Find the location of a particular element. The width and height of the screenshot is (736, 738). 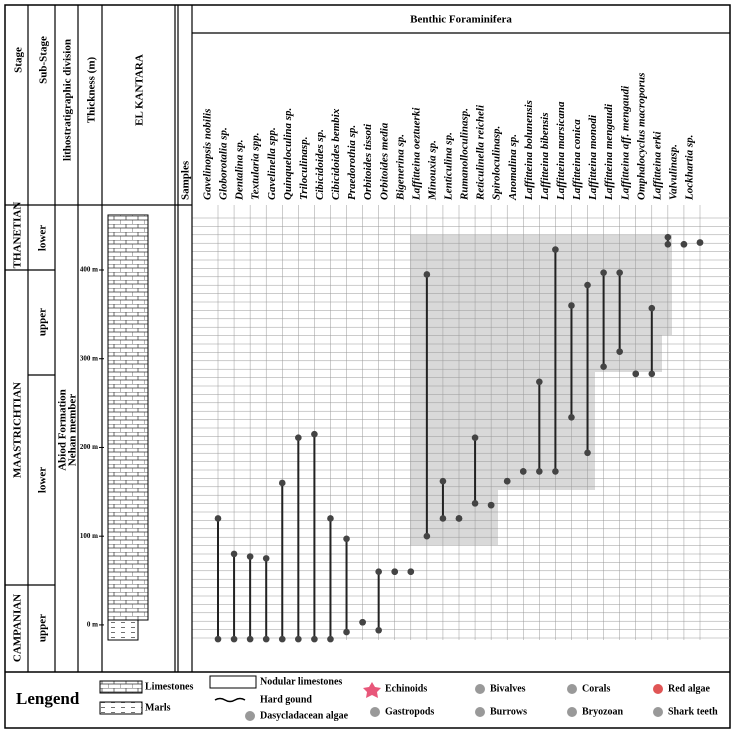

section-header: EL KANTARA is located at coordinates (140, 90).